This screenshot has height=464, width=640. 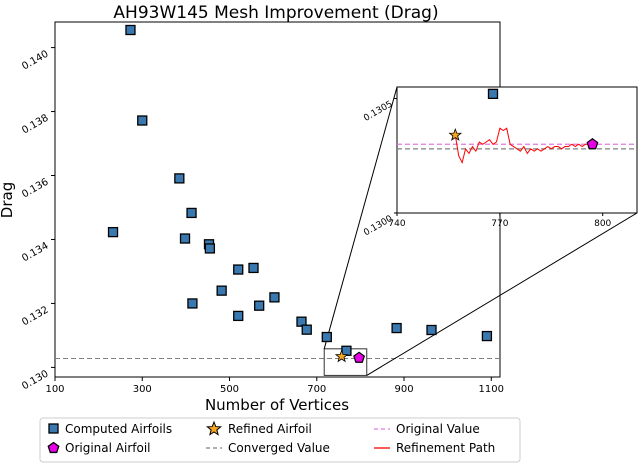 I want to click on legend-label-original-airfoil: Original Airfoil, so click(x=107, y=448).